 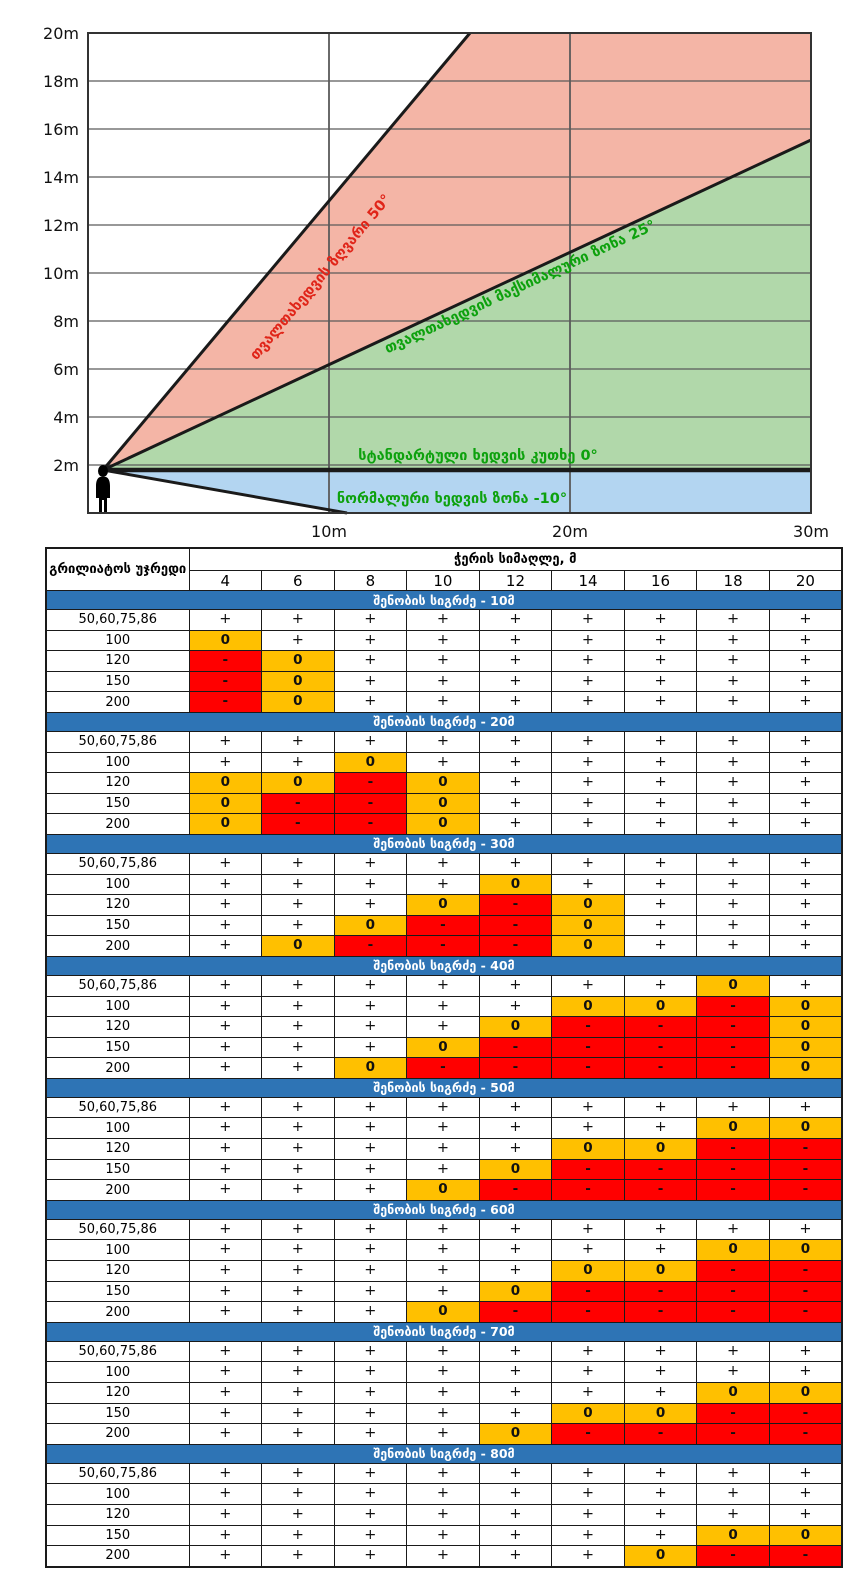 I want to click on table-row: 100 + + + + + + +0 0, so click(x=444, y=1128).